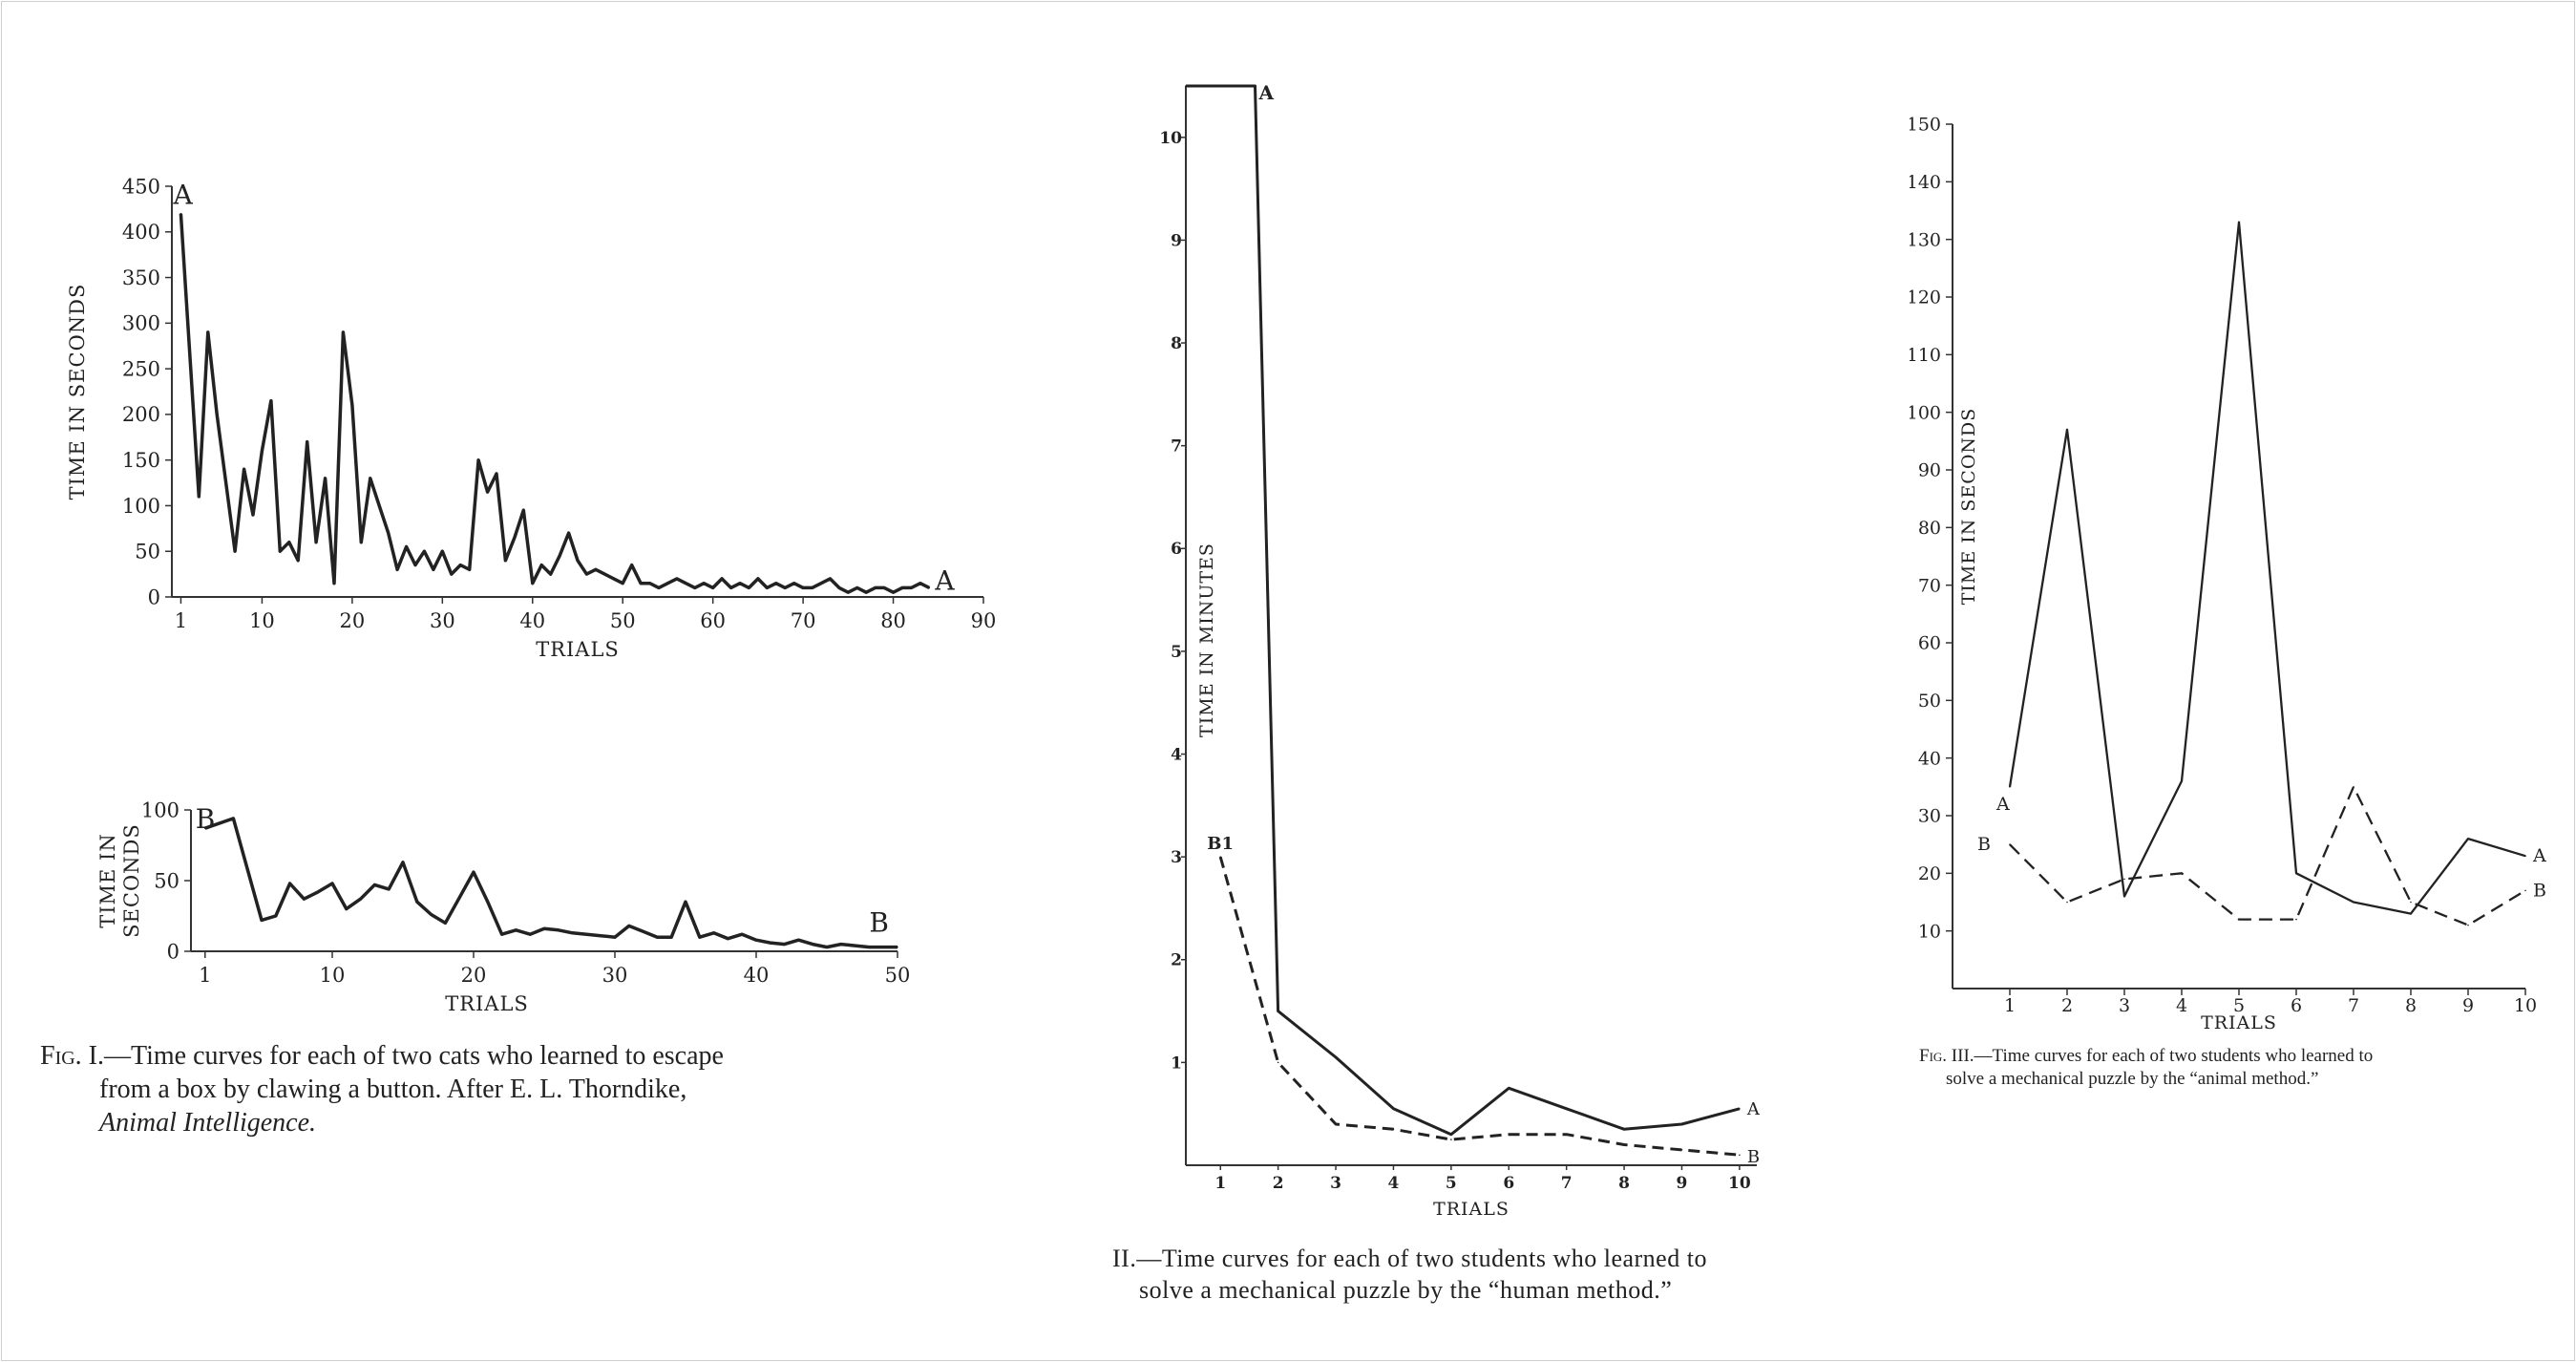  Describe the element at coordinates (2525, 1005) in the screenshot. I see `fig3-x-tick-label: 10` at that location.